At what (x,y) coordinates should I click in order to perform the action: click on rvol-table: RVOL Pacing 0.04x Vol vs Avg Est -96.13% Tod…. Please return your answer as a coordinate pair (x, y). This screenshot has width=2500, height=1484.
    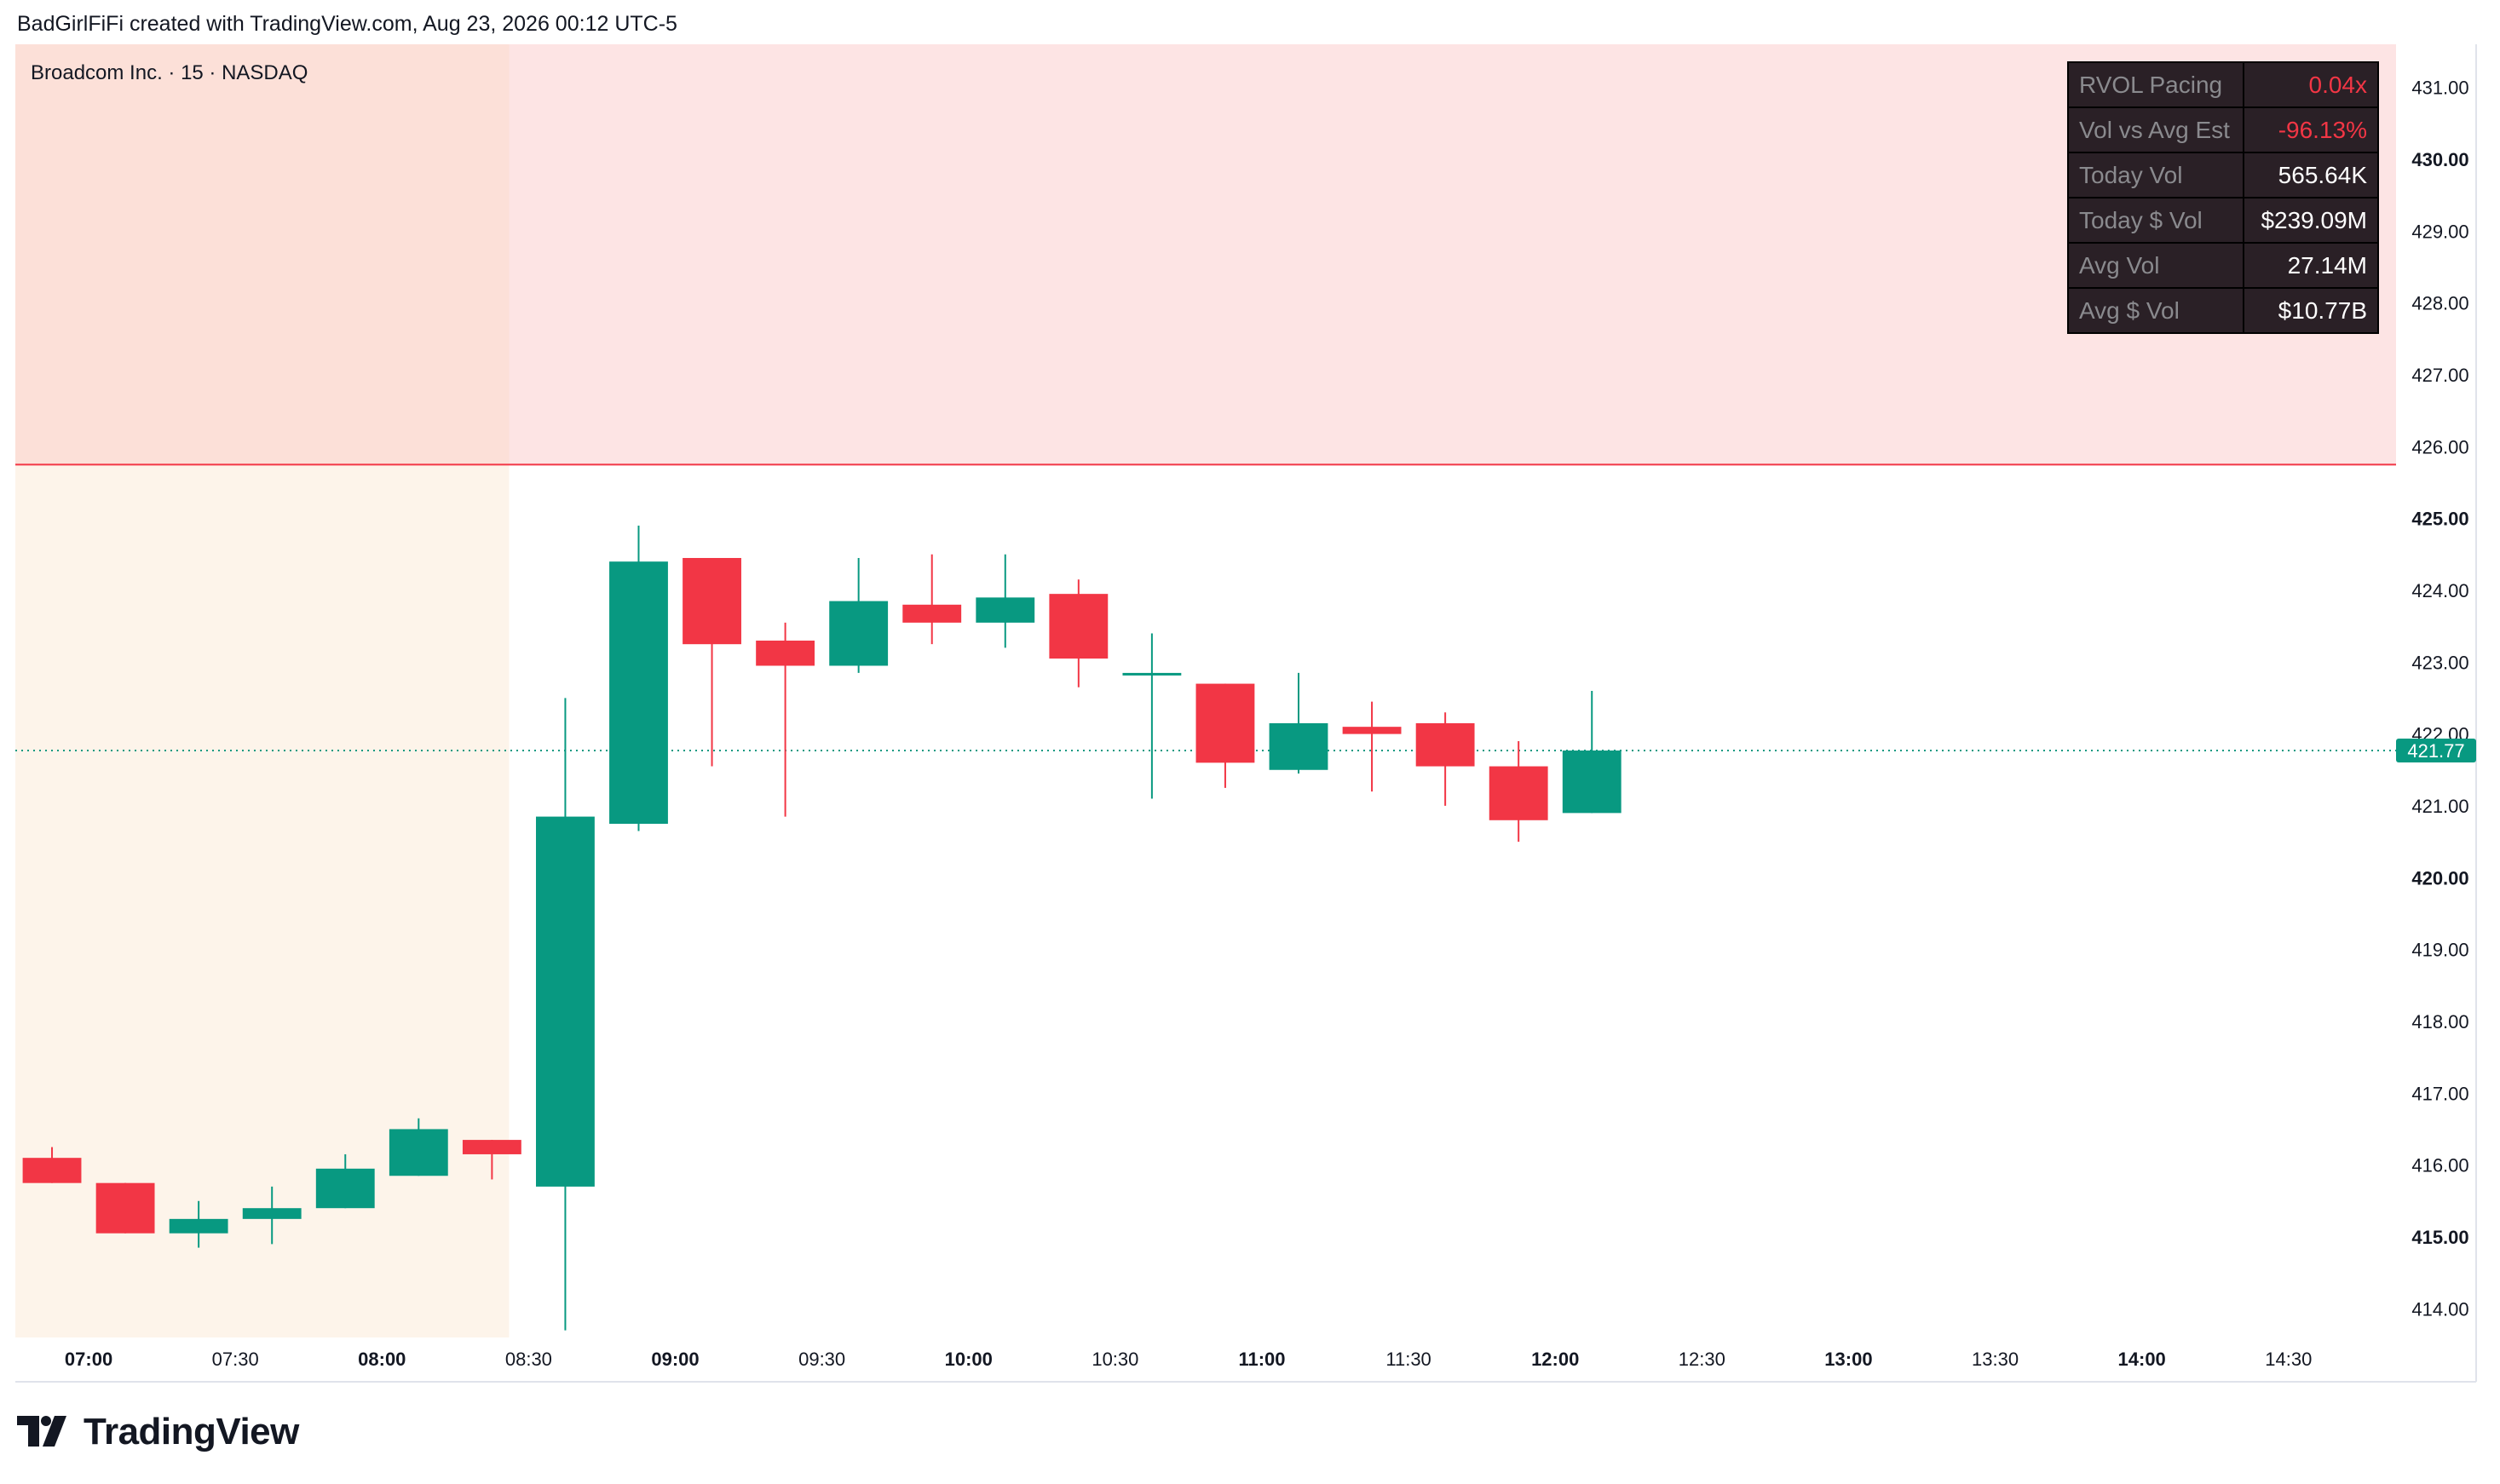
    Looking at the image, I should click on (2223, 197).